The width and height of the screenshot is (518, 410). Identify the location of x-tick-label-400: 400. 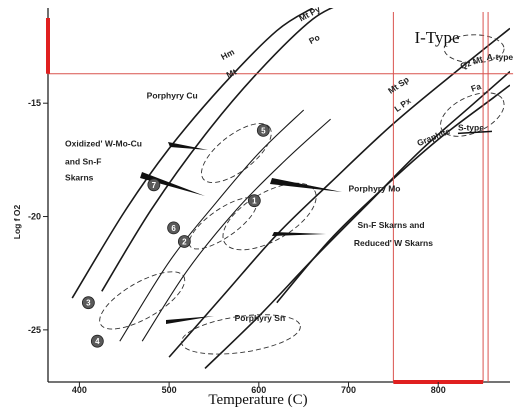
(79, 390).